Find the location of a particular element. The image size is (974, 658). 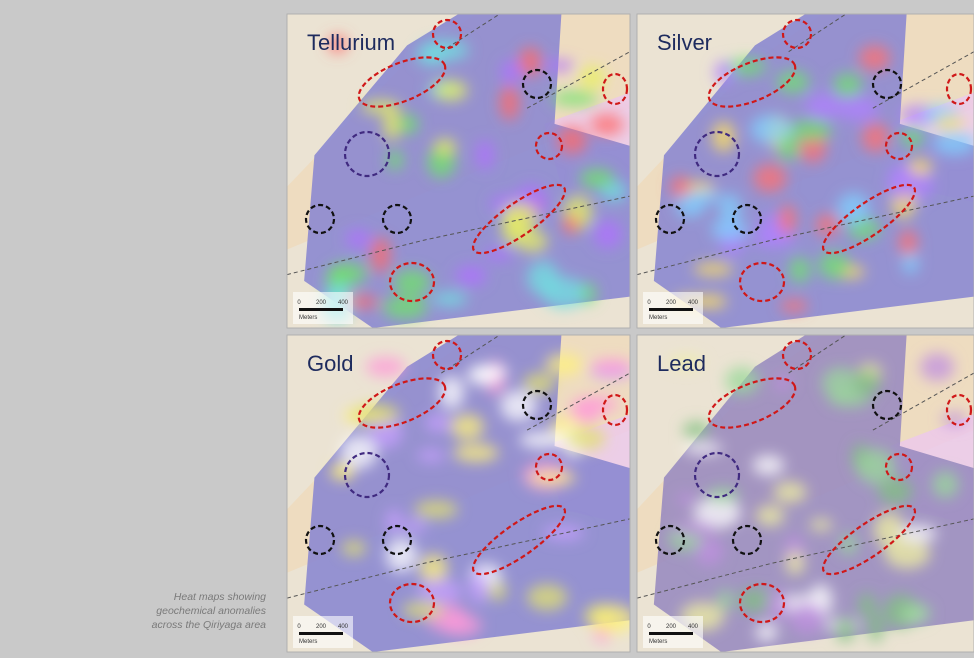

caption-line: geochemical anomalies is located at coordinates (211, 611).